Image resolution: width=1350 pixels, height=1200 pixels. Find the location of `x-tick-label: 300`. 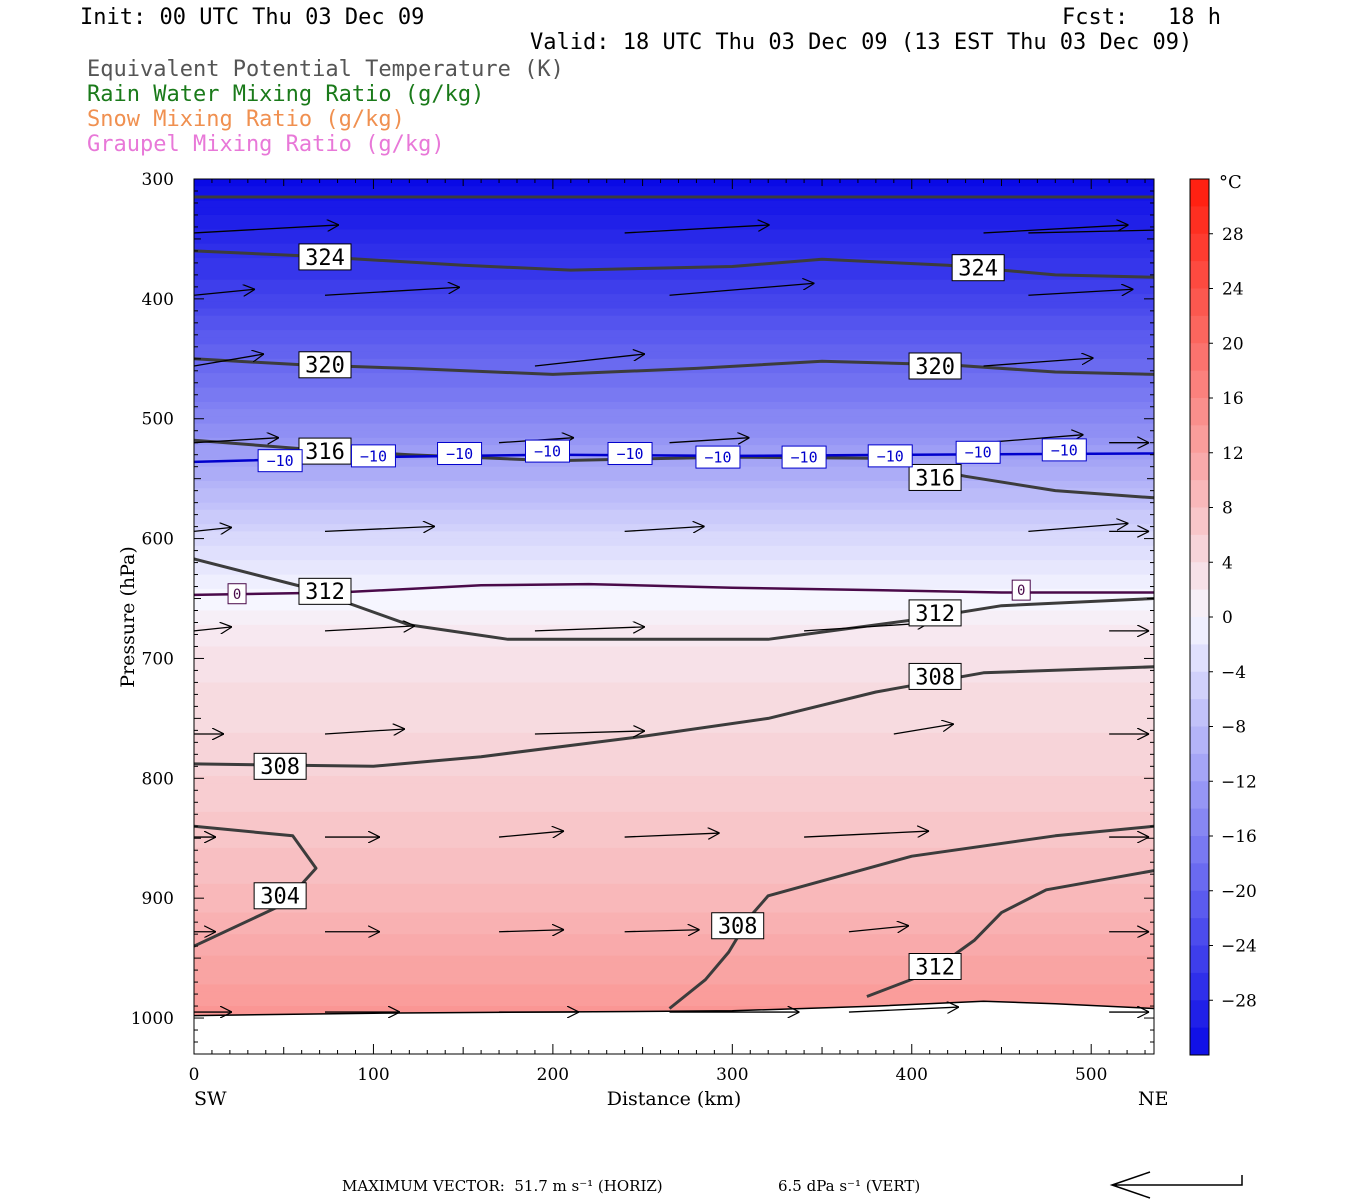

x-tick-label: 300 is located at coordinates (732, 1075).